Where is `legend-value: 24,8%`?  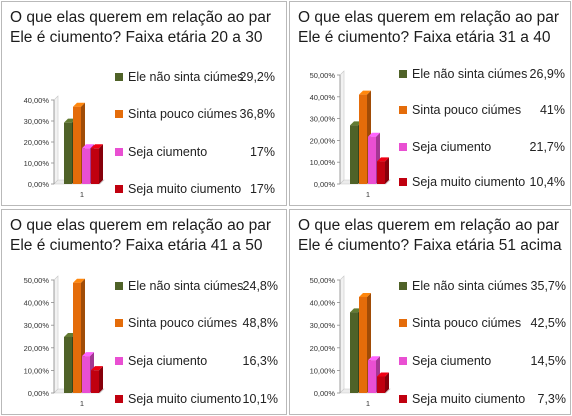
legend-value: 24,8% is located at coordinates (260, 286).